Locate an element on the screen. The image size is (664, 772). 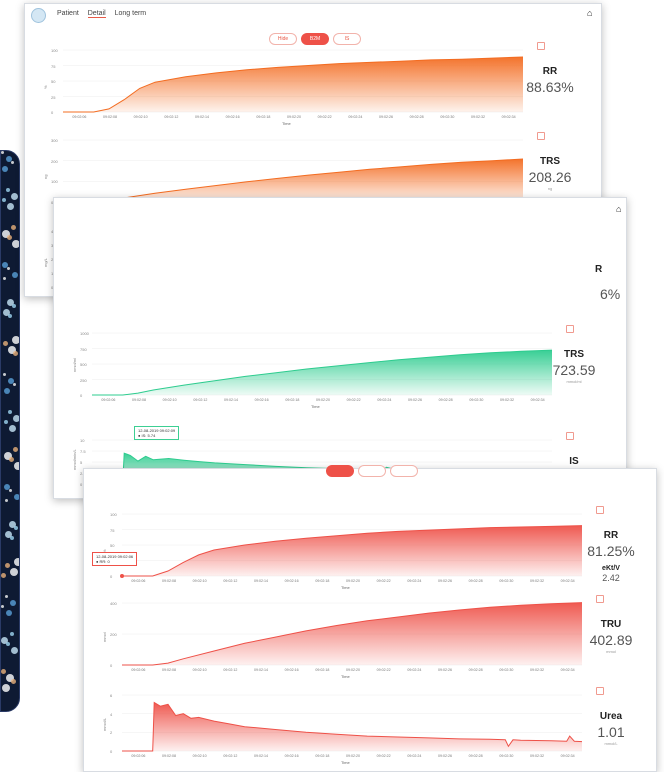
pill-b2m is located at coordinates (372, 471).